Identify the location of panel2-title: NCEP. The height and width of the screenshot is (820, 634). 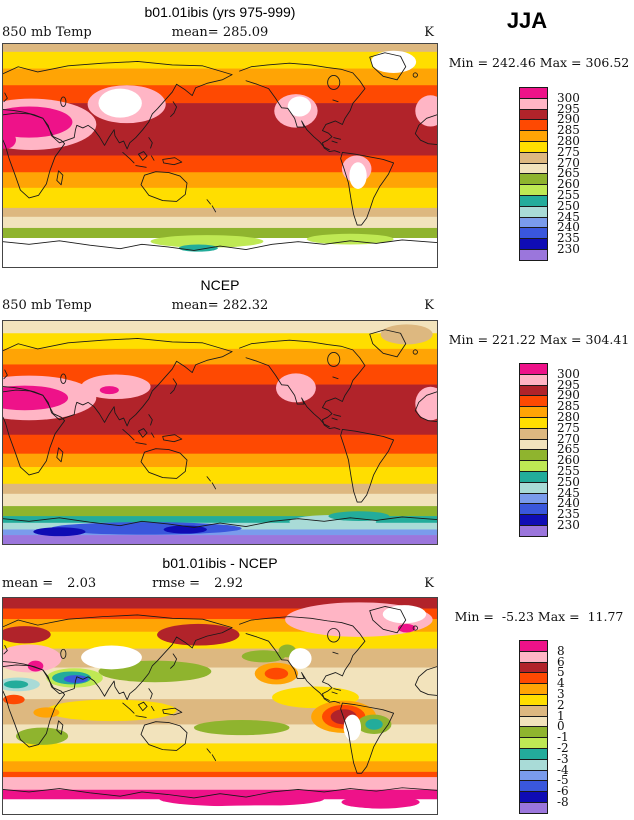
(220, 285).